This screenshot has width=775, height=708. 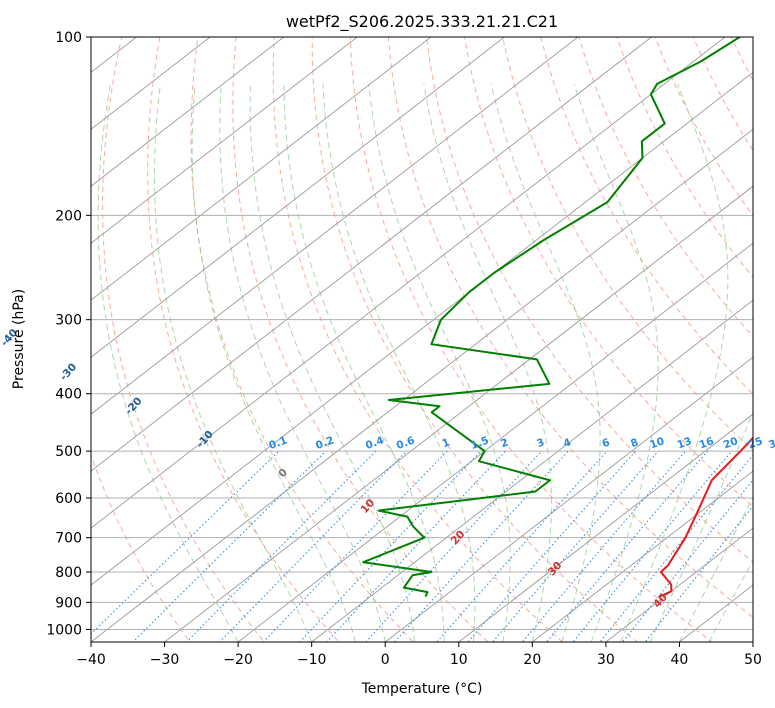 What do you see at coordinates (459, 660) in the screenshot?
I see `x-tick-label: 10` at bounding box center [459, 660].